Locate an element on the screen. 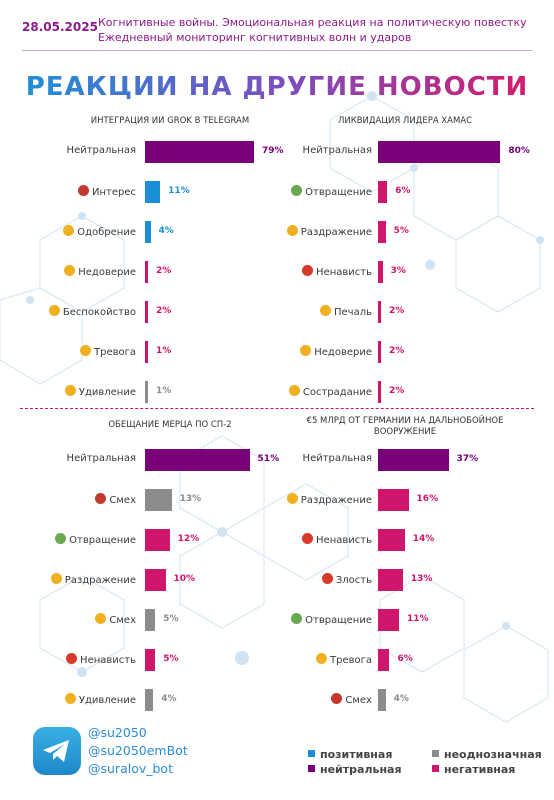  data-label: 51% is located at coordinates (268, 459).